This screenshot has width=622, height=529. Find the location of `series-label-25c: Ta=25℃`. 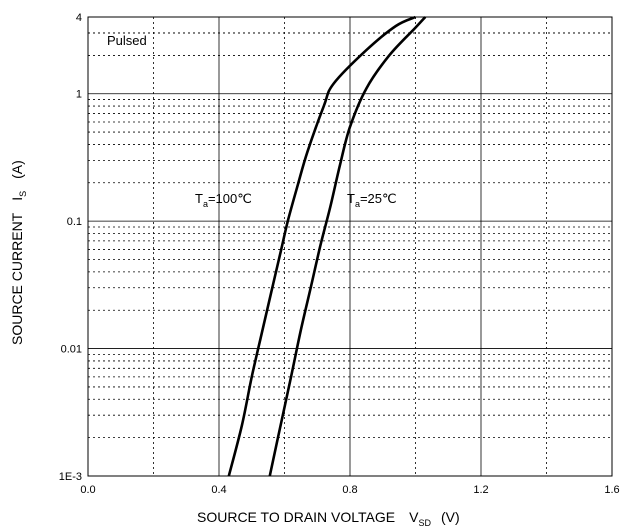

series-label-25c: Ta=25℃ is located at coordinates (372, 200).